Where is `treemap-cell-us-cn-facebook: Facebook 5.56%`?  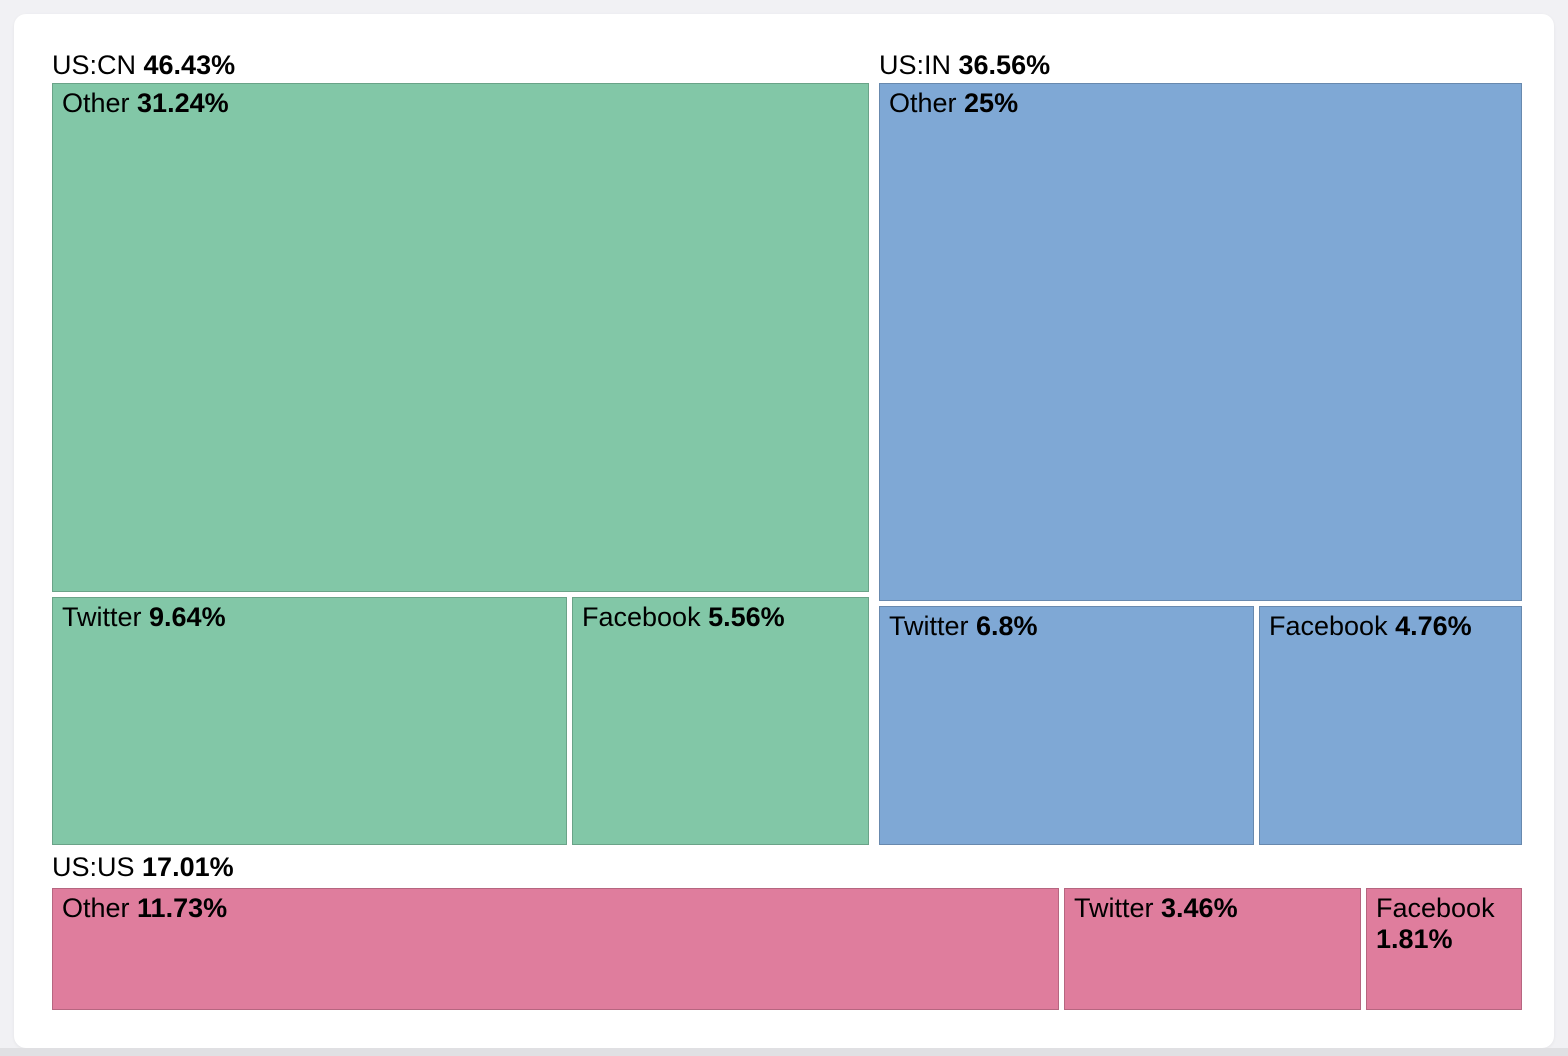
treemap-cell-us-cn-facebook: Facebook 5.56% is located at coordinates (720, 721).